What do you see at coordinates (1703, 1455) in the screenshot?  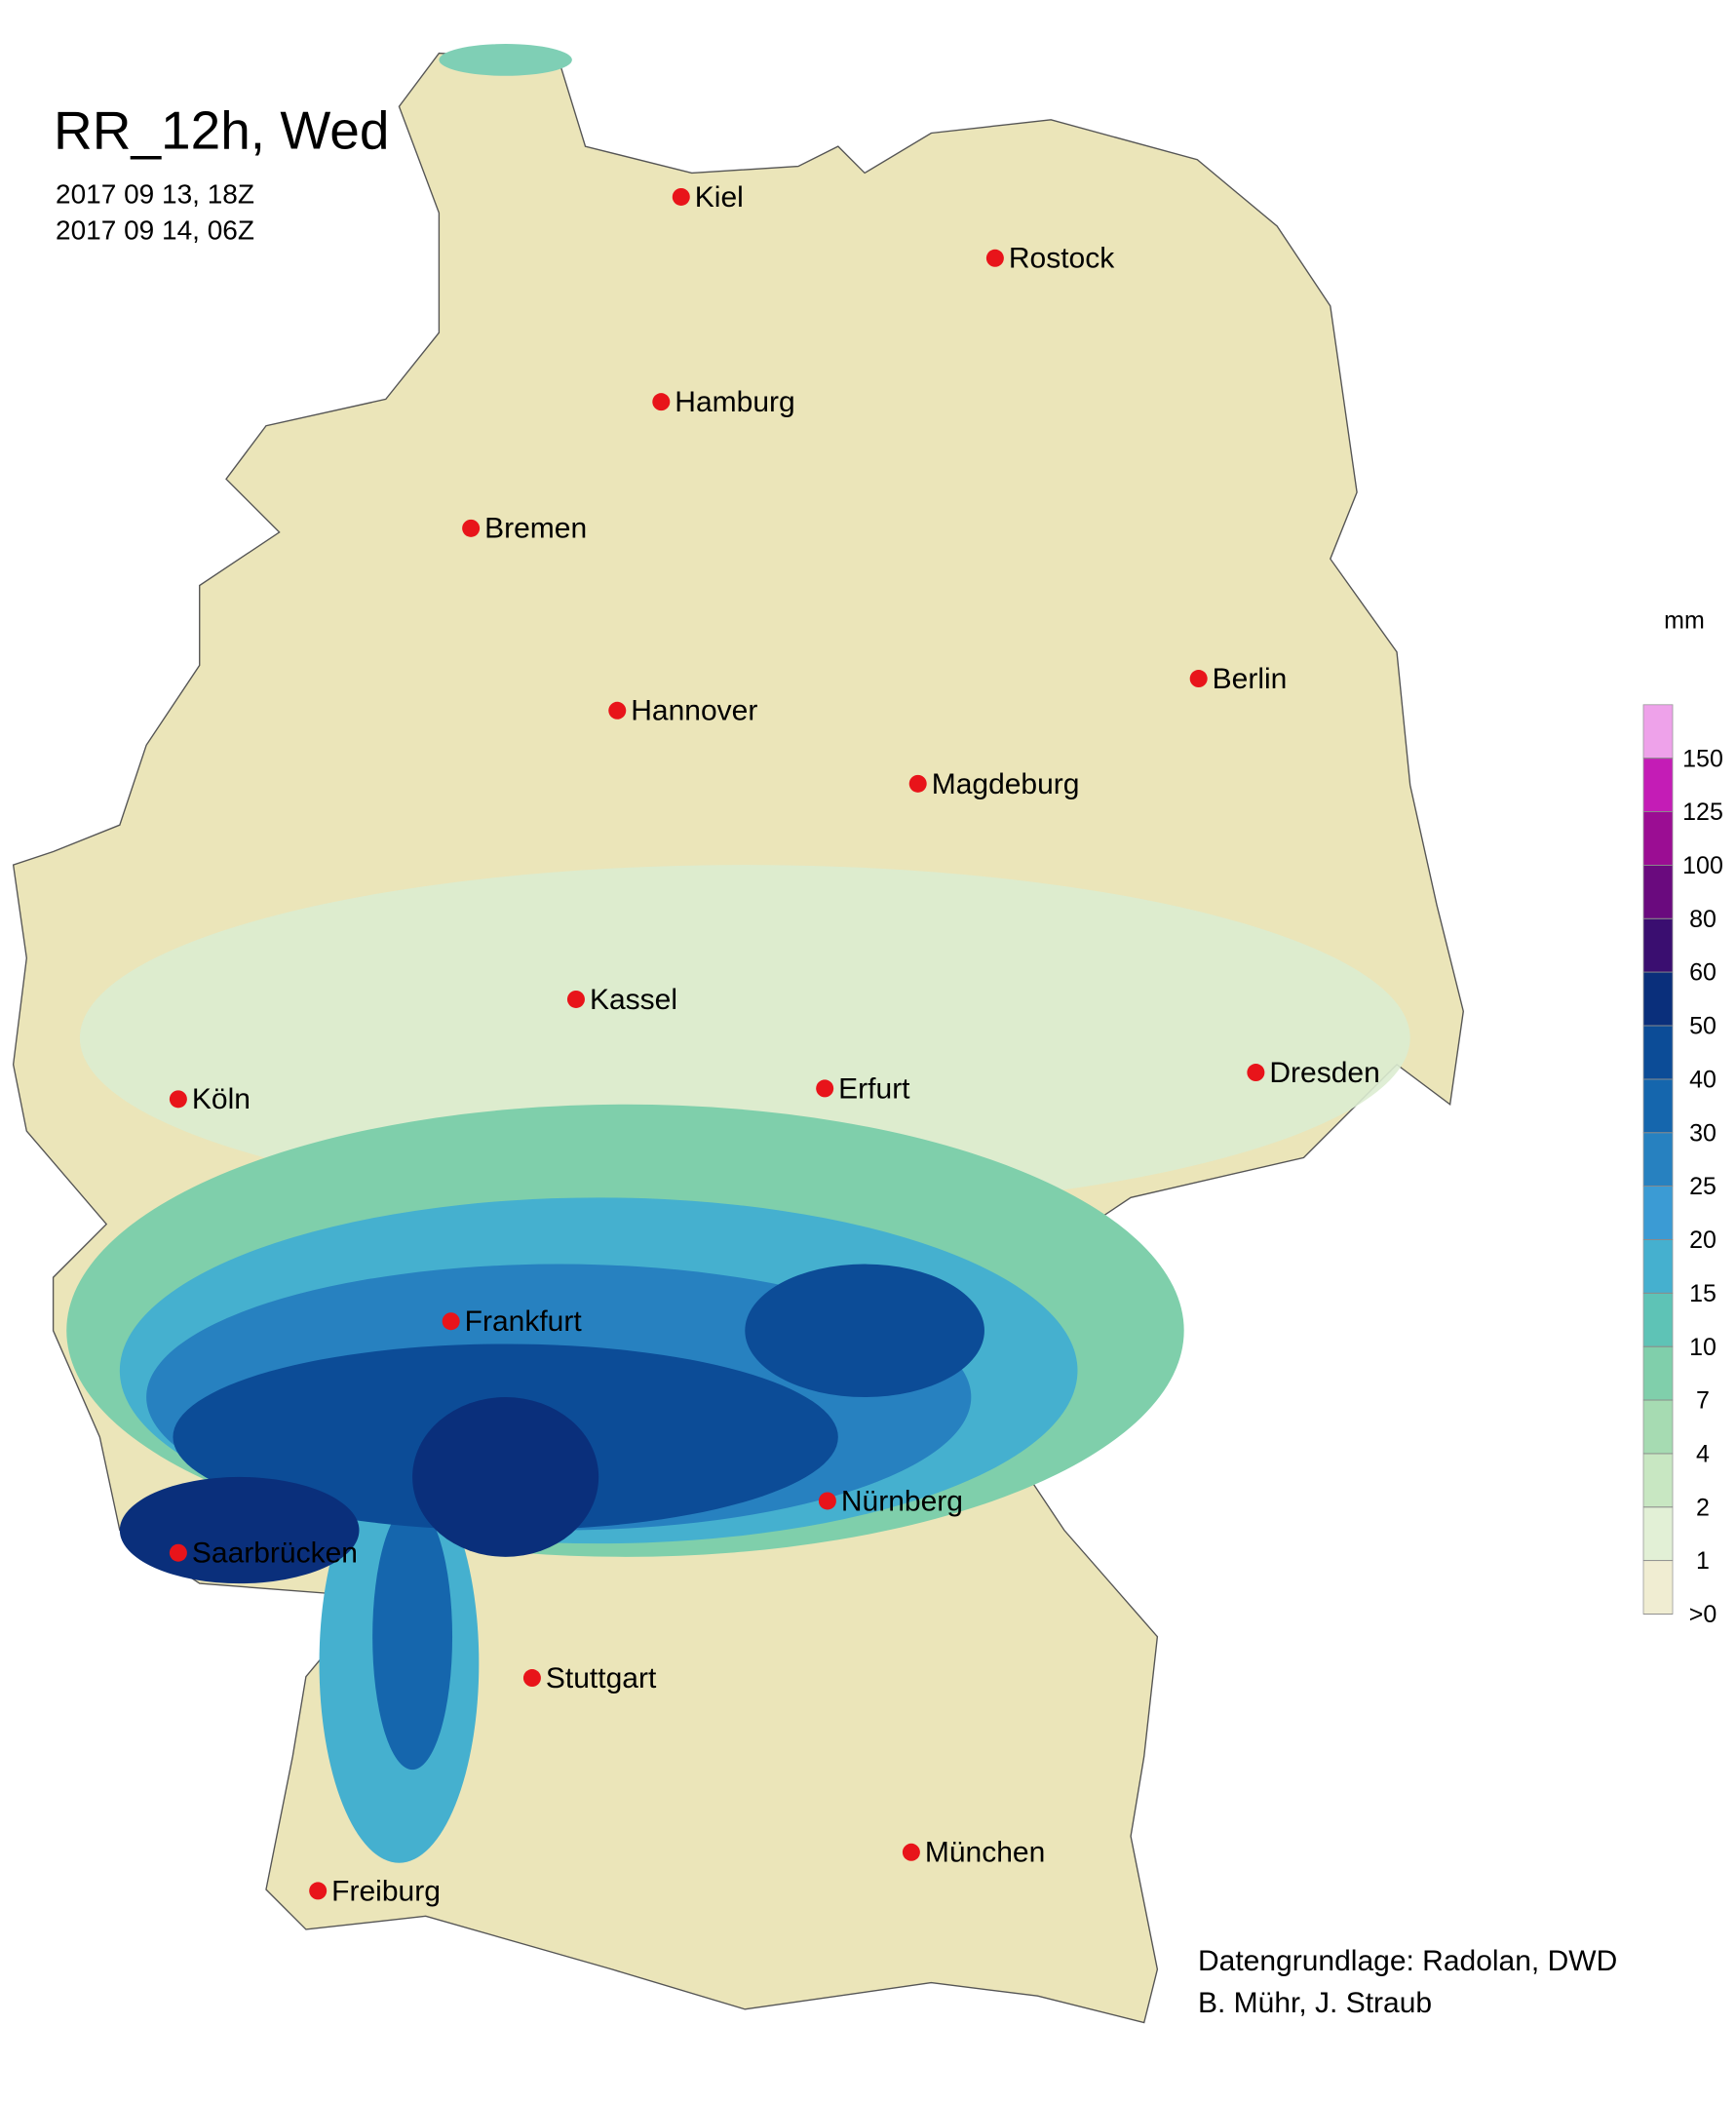 I see `legend-label: 4` at bounding box center [1703, 1455].